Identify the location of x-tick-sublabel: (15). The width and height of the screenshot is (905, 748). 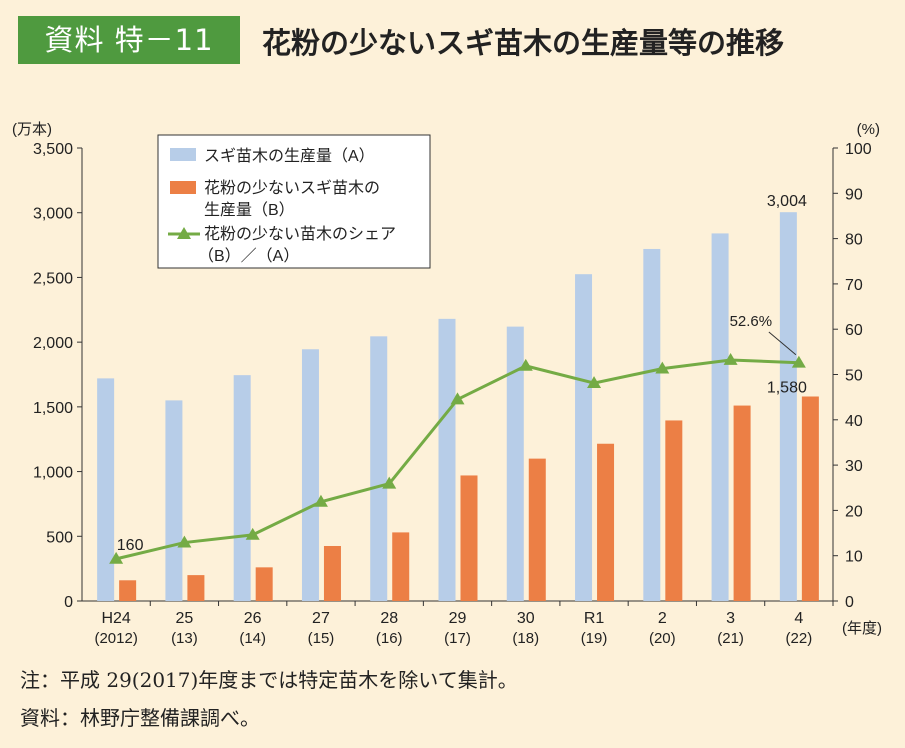
(321, 638).